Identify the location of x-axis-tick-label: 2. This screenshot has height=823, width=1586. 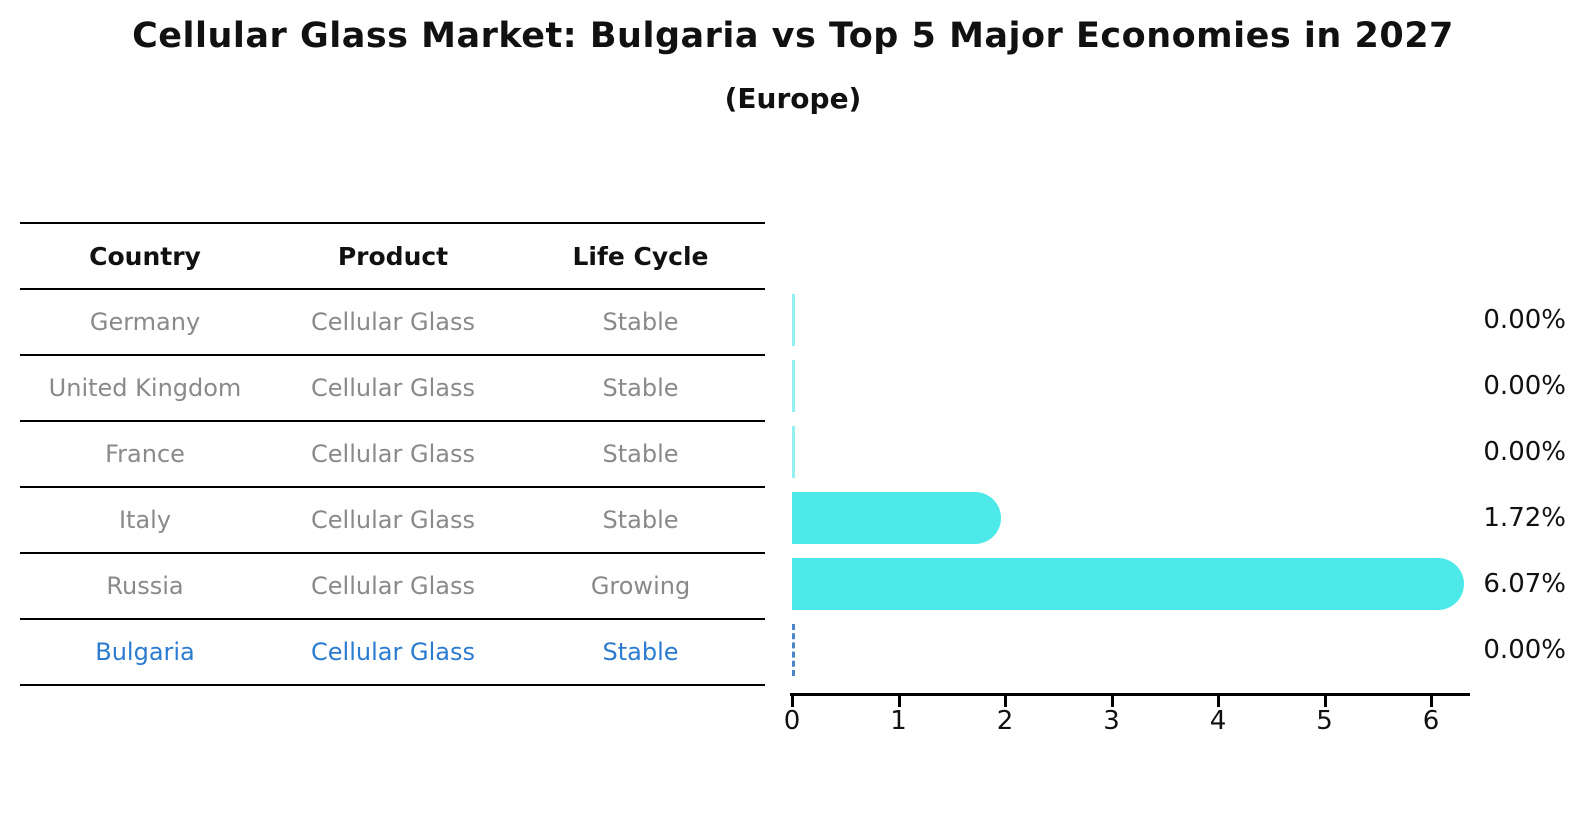
(1005, 721).